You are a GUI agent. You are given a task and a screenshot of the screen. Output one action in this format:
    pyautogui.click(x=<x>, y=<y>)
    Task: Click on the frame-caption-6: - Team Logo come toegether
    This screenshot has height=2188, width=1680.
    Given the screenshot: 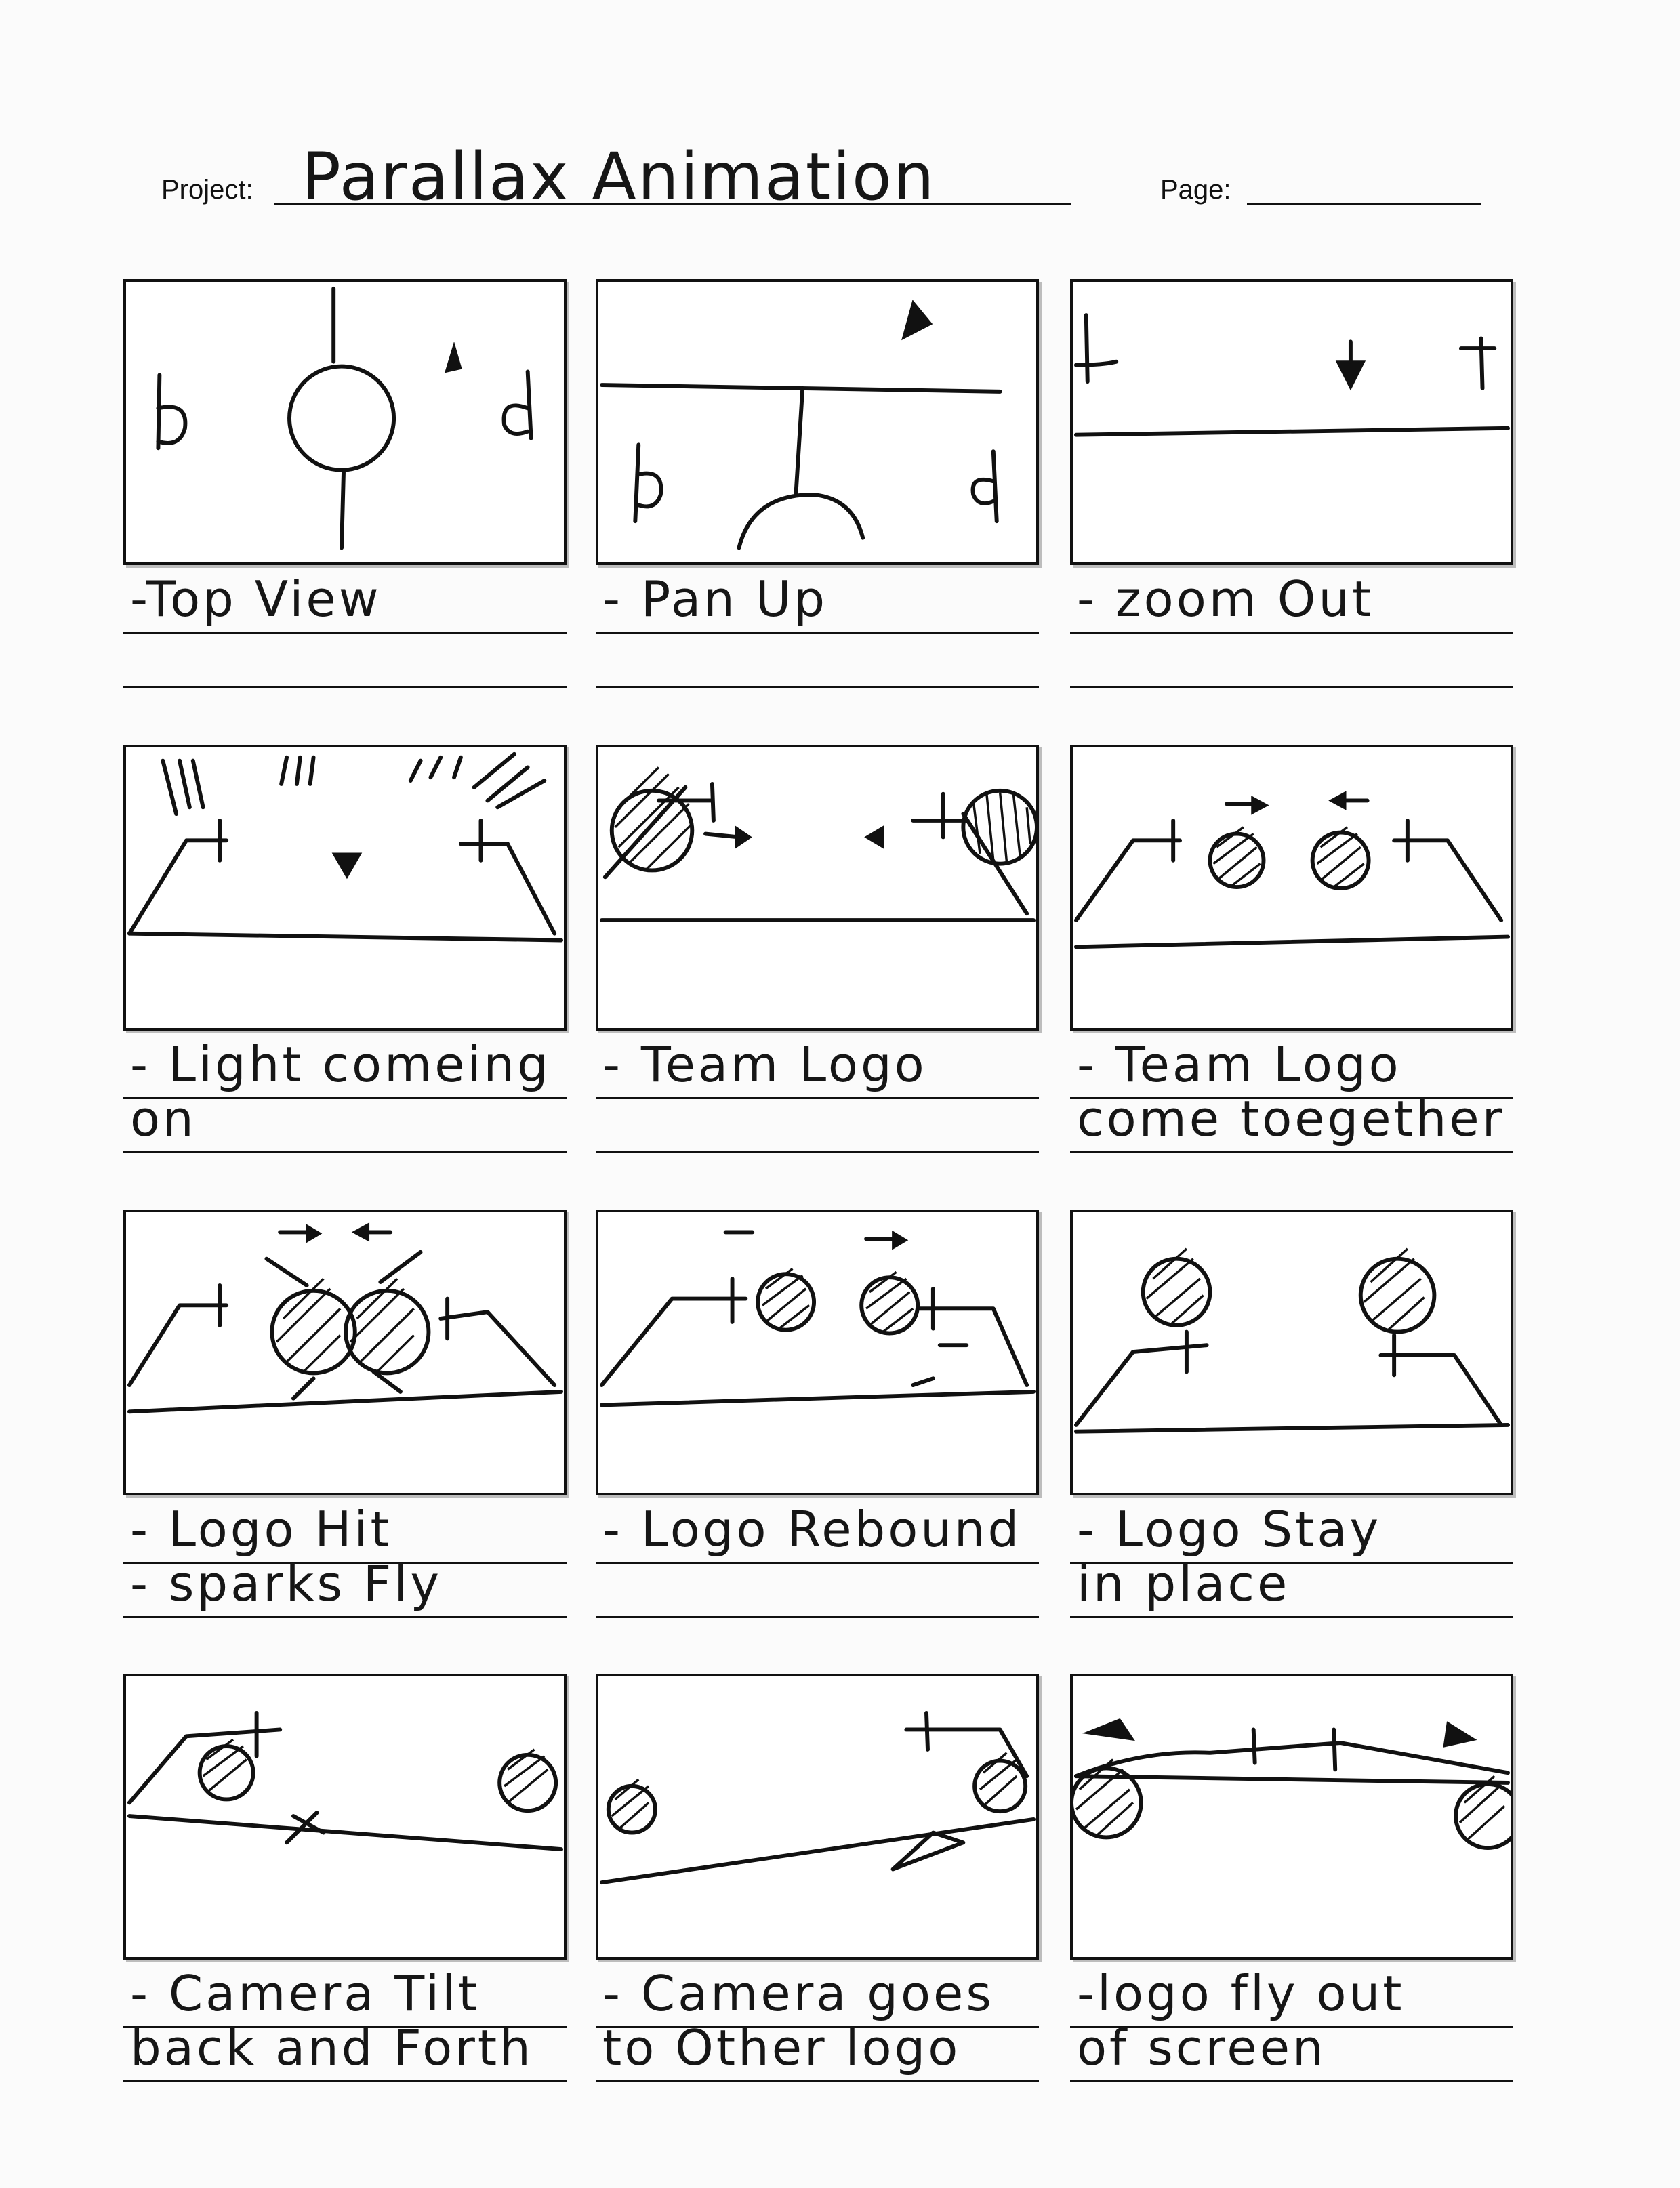 What is the action you would take?
    pyautogui.click(x=1291, y=1104)
    